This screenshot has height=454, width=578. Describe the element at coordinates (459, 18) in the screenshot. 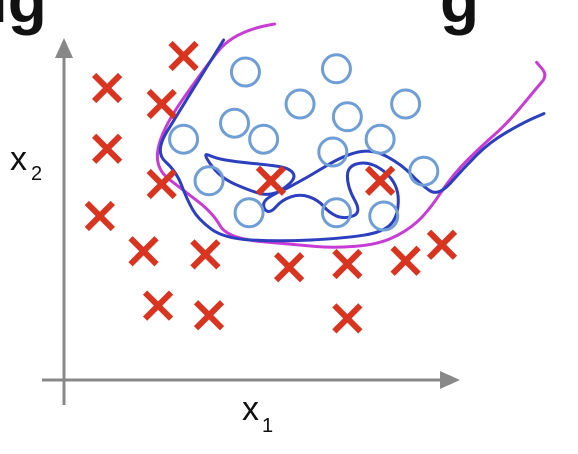

I see `svg-text: g` at that location.